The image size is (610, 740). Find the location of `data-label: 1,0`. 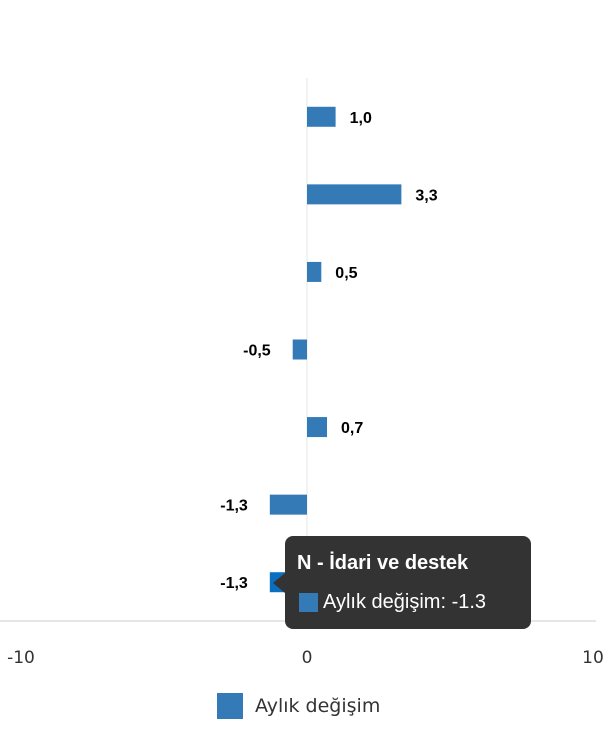

data-label: 1,0 is located at coordinates (361, 118).